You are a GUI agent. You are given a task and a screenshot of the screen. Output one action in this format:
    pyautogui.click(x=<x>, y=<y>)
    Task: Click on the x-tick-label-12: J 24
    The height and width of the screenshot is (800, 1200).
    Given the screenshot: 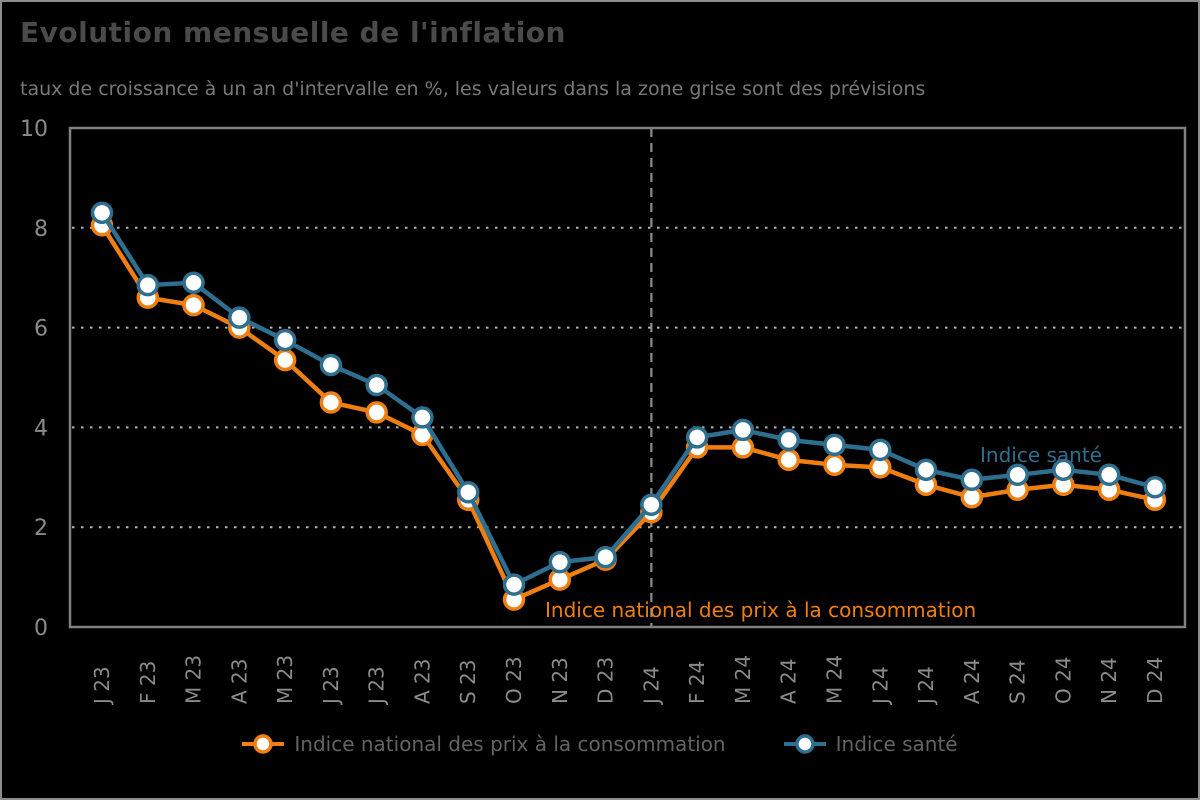 What is the action you would take?
    pyautogui.click(x=651, y=686)
    